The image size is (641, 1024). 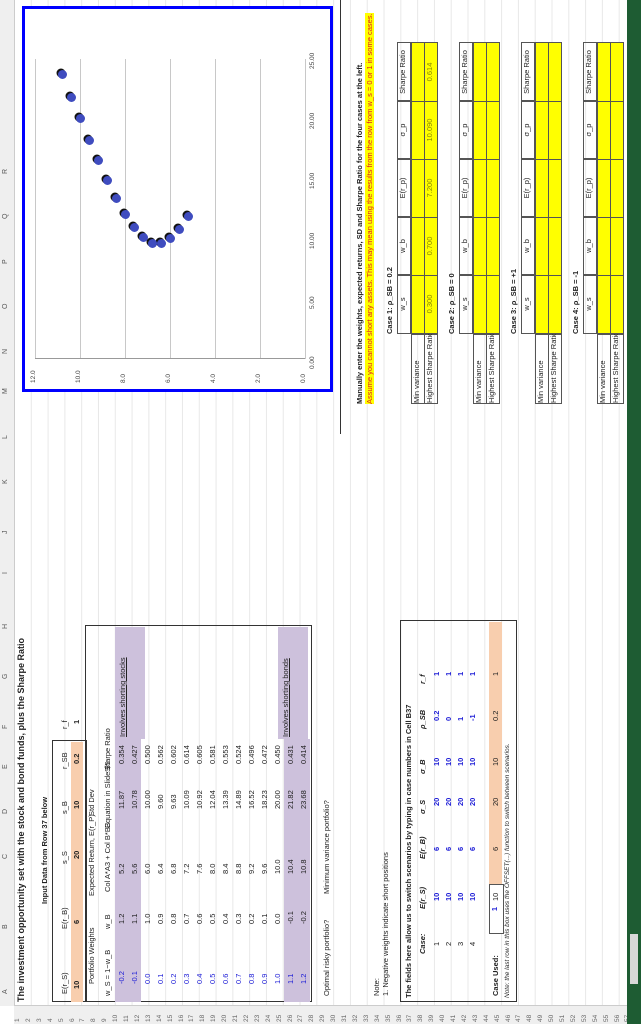 I want to click on row-number: 24, so click(x=268, y=1018).